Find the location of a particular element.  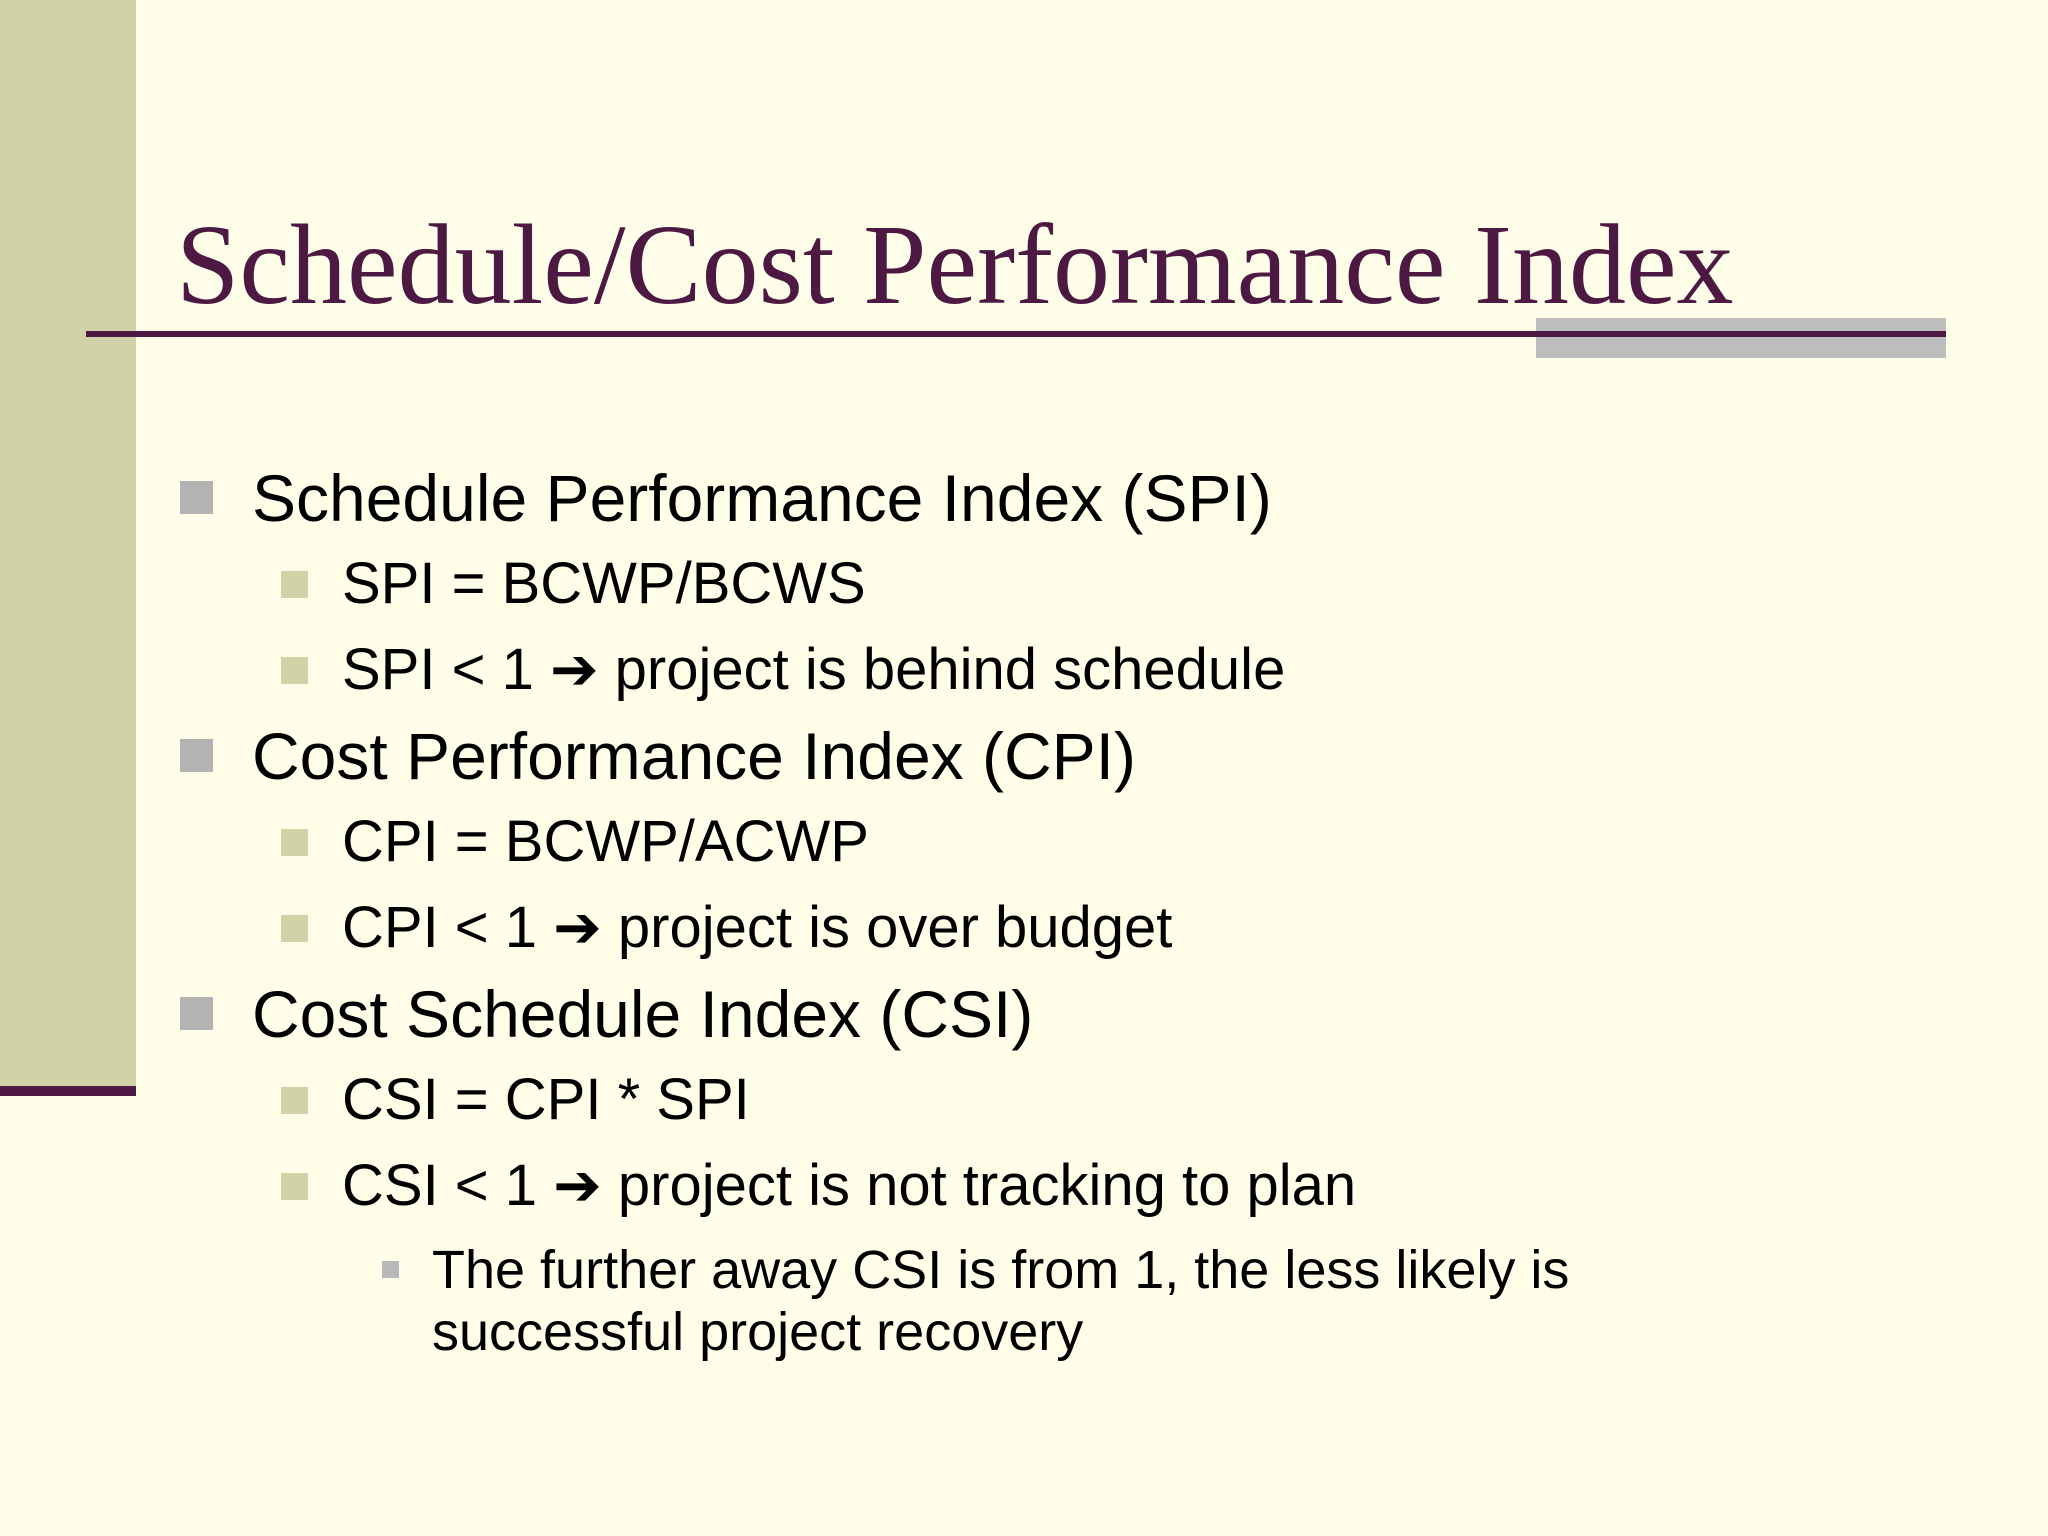

bullet-csi-formula: CSI = CPI * SPI is located at coordinates (1024, 1100).